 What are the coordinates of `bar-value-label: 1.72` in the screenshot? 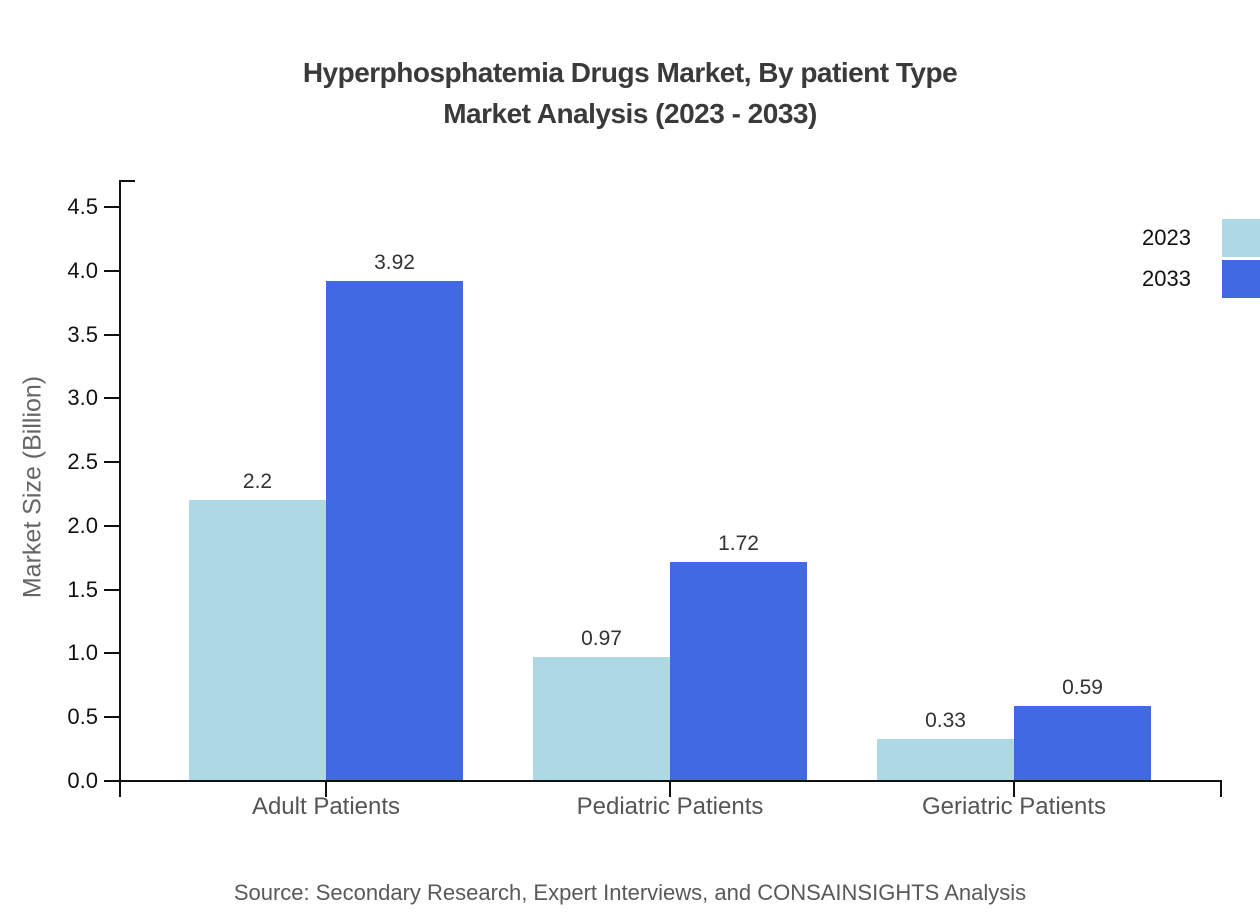 It's located at (738, 543).